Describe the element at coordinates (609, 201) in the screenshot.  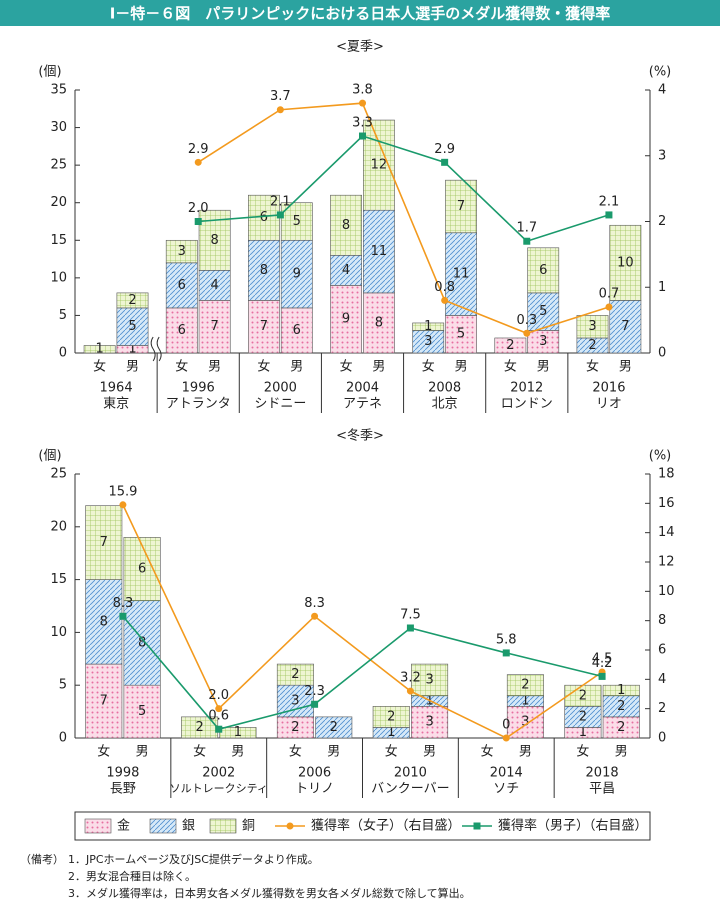
I see `rate-label: 2.1` at that location.